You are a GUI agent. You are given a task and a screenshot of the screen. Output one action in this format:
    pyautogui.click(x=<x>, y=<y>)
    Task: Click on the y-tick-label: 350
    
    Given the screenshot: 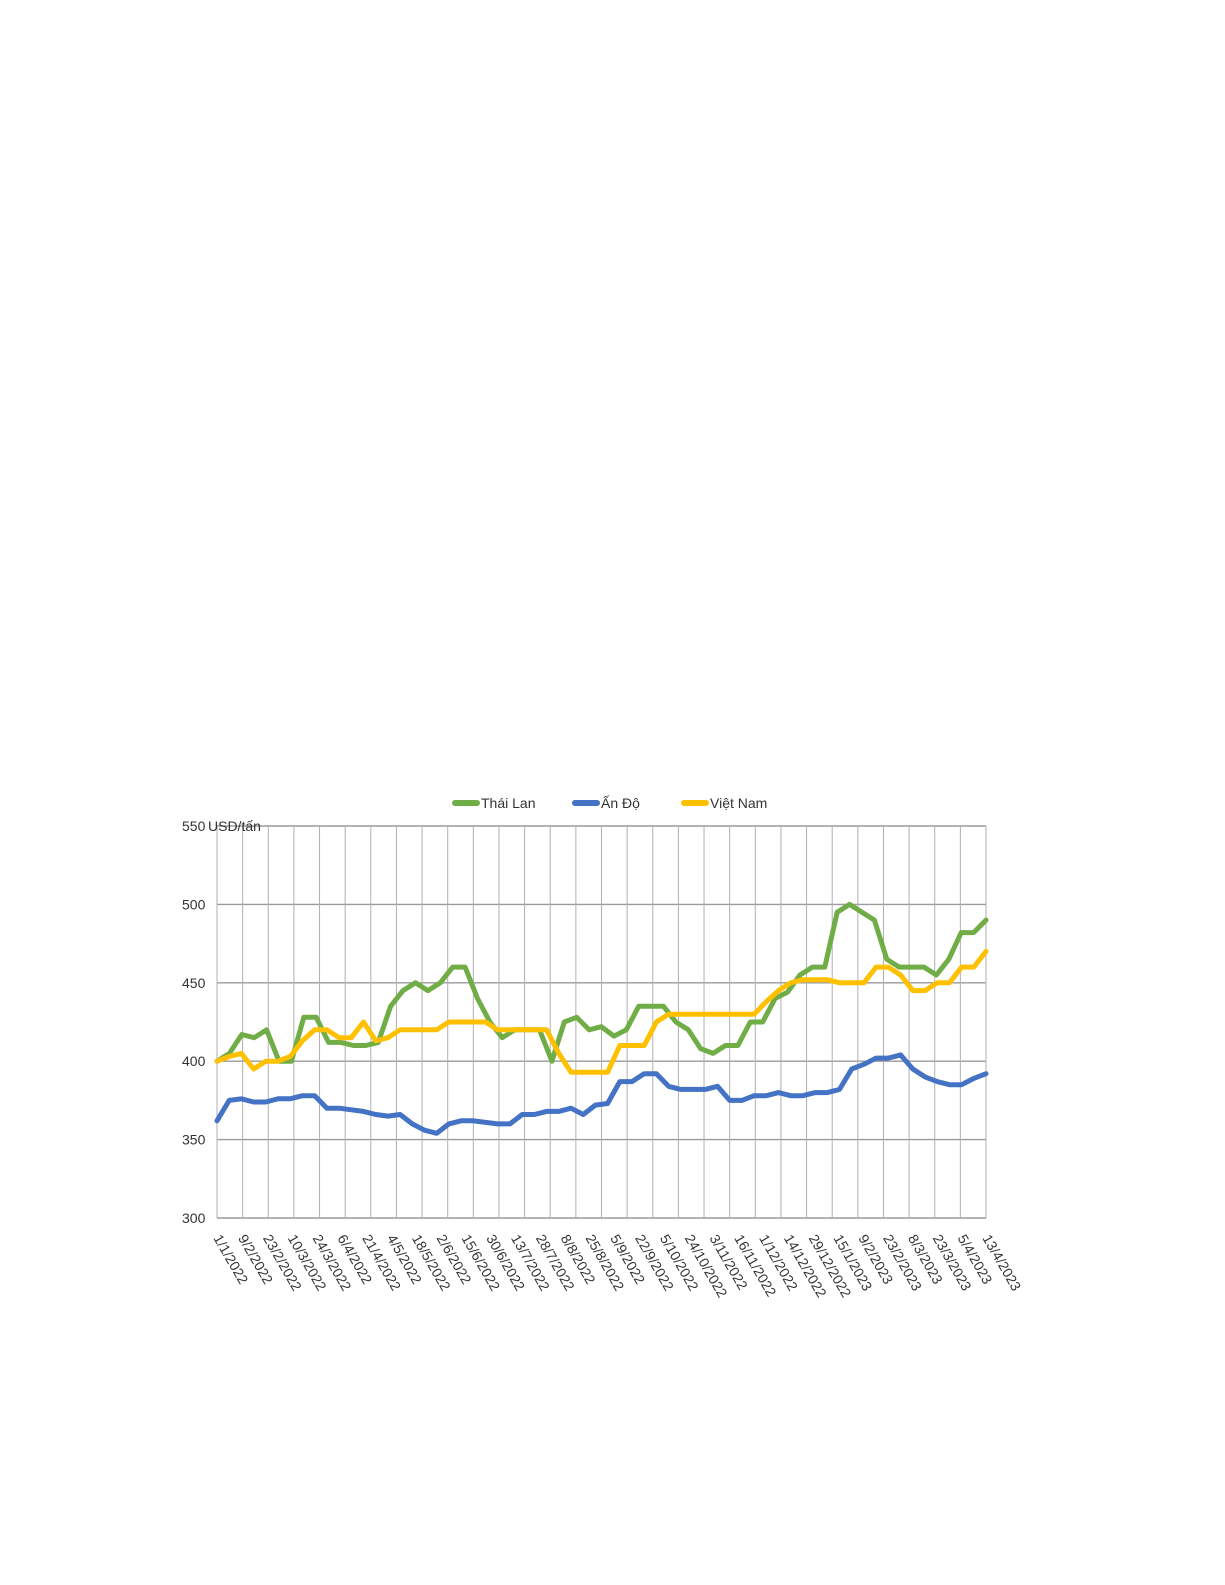 What is the action you would take?
    pyautogui.click(x=194, y=1140)
    